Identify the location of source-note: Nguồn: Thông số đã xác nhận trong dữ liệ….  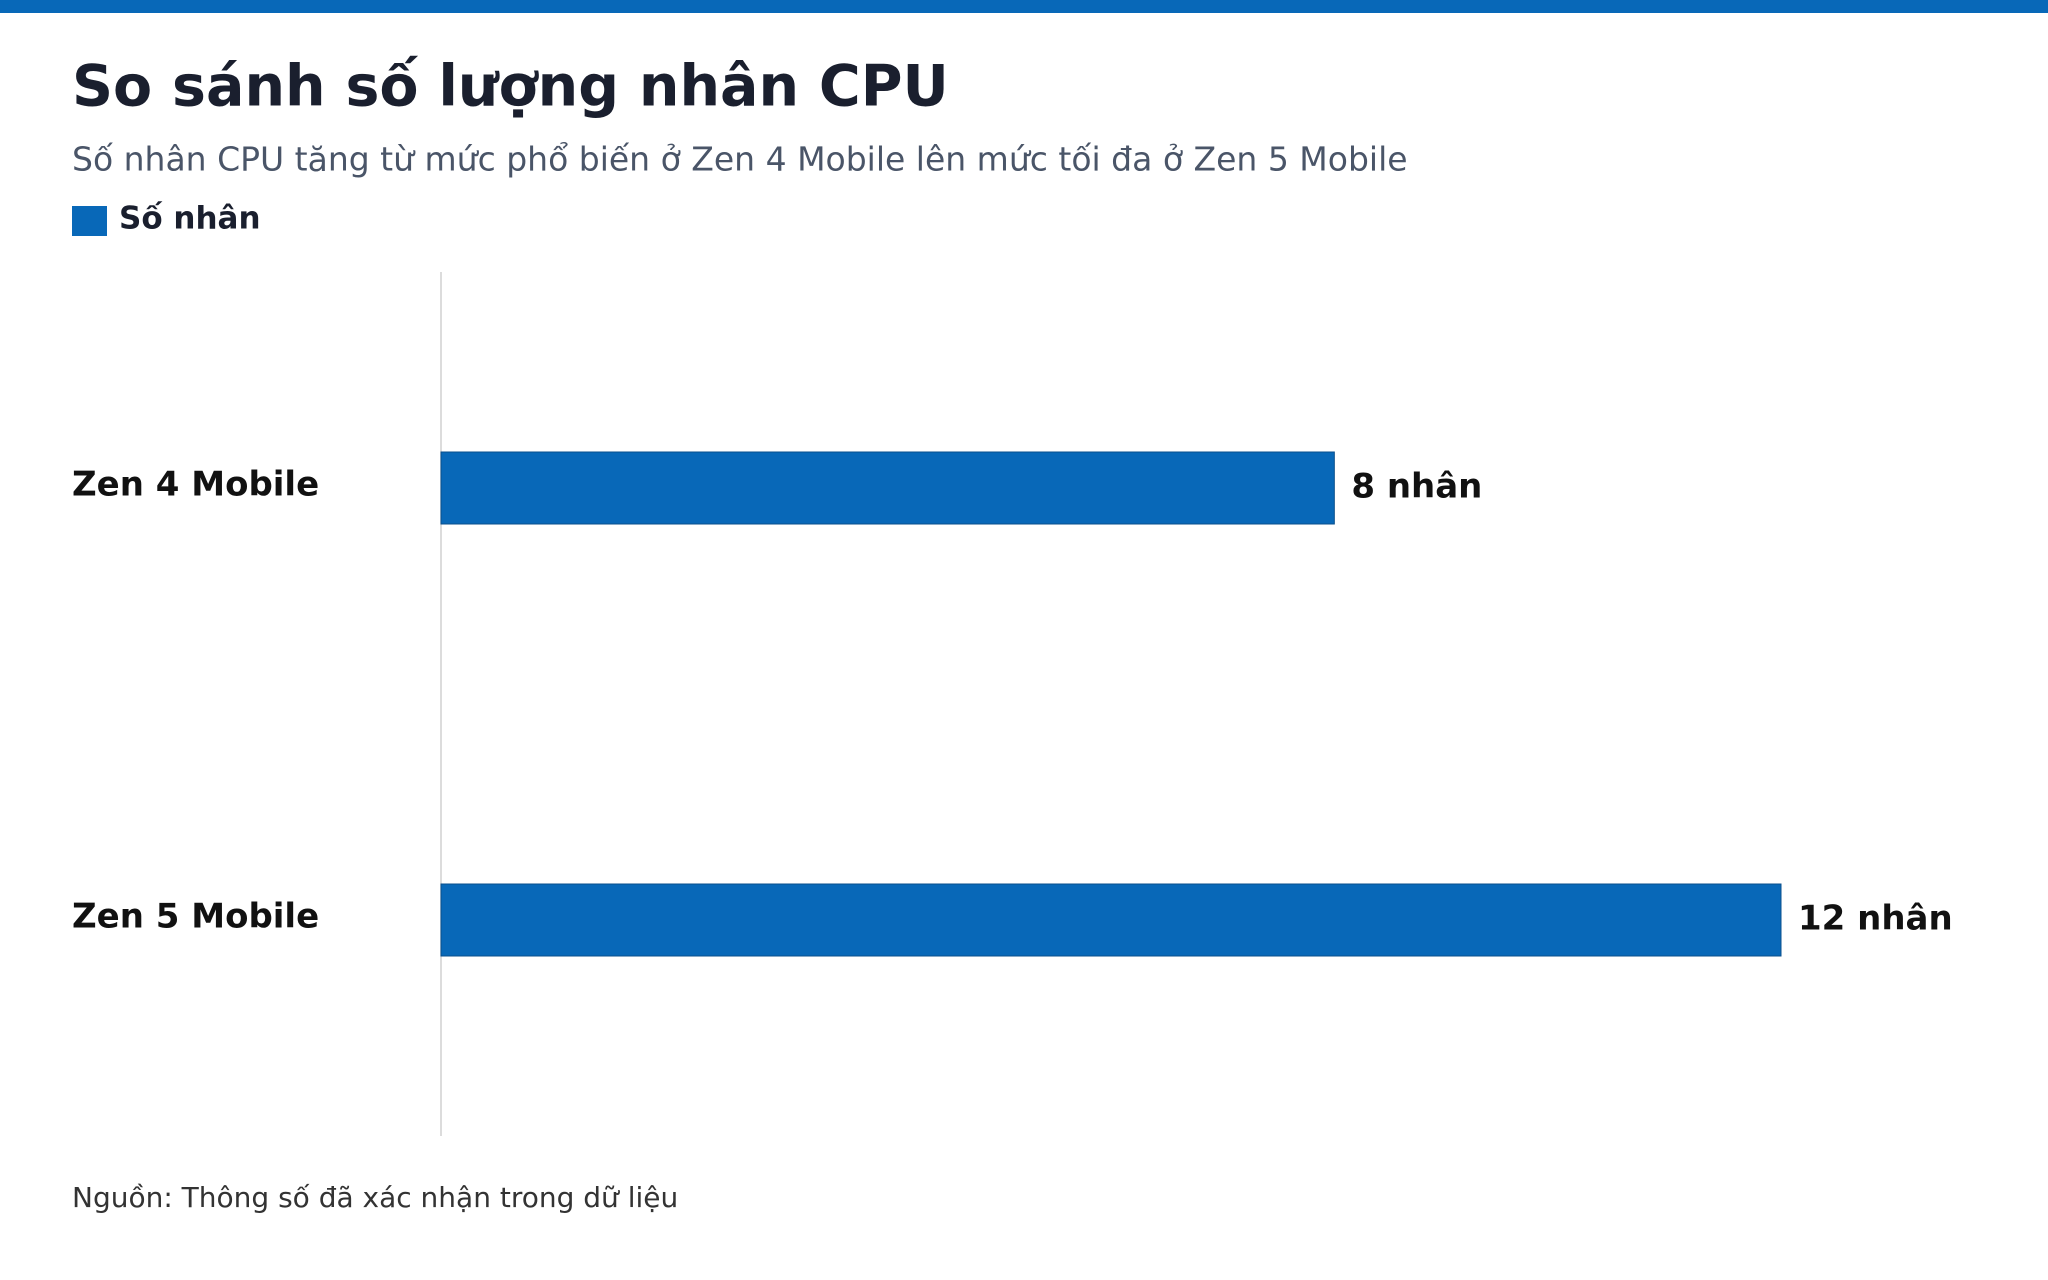
(375, 1197).